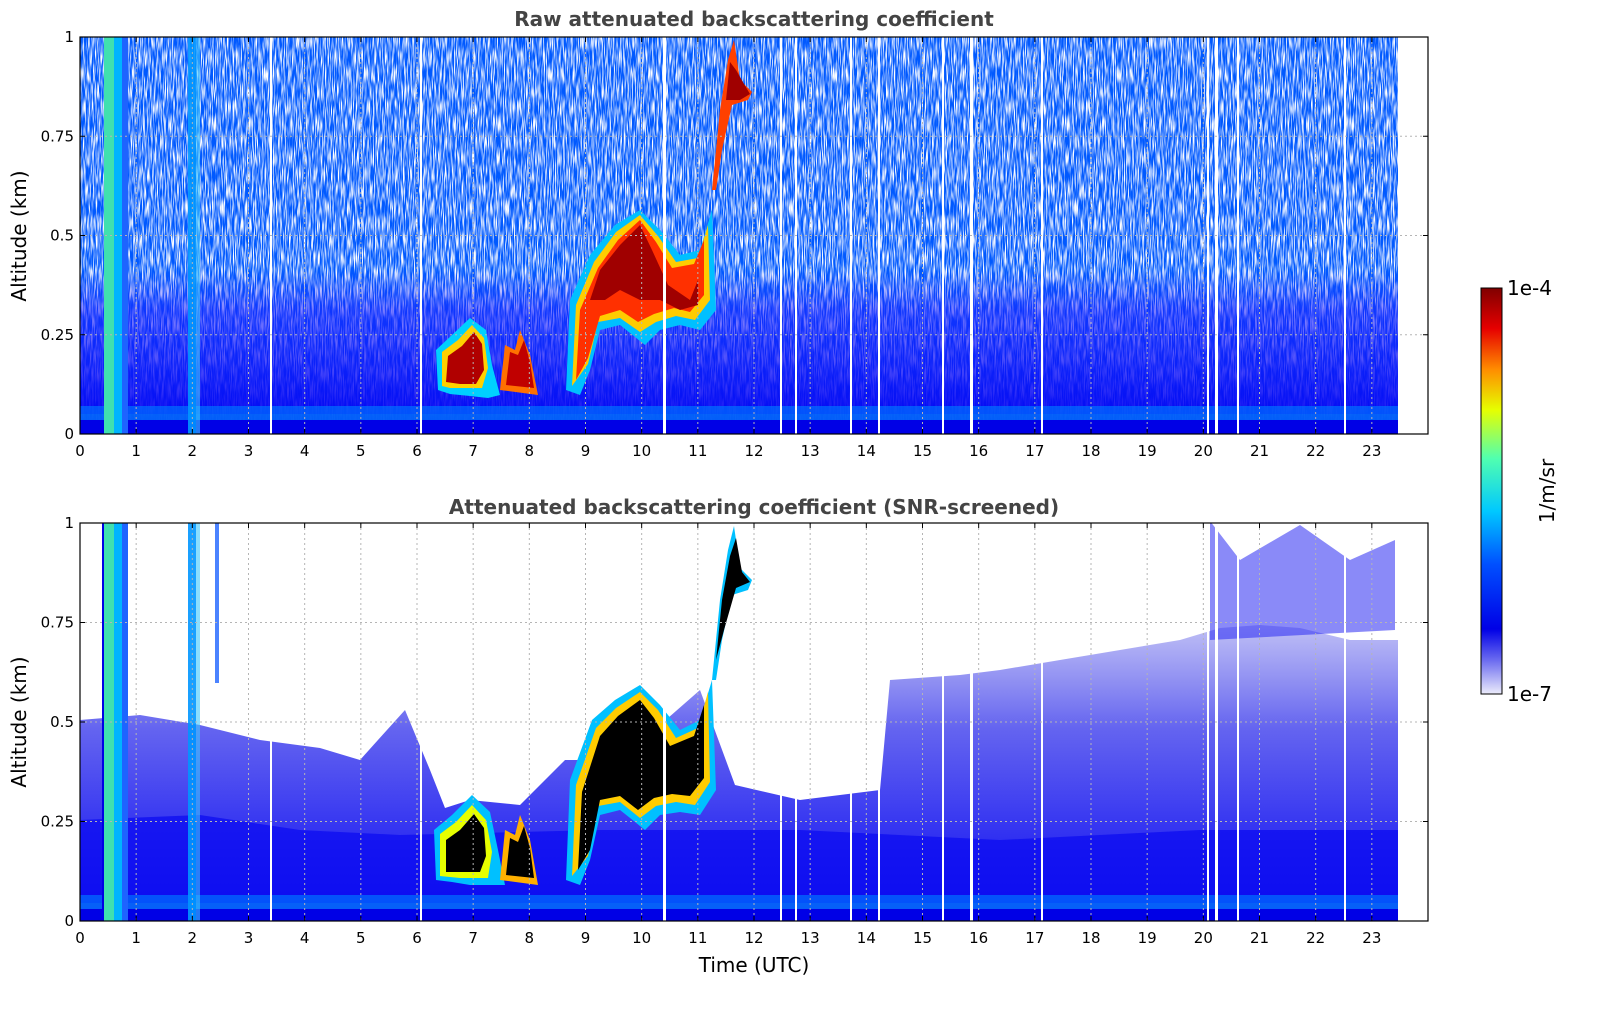  What do you see at coordinates (1491, 491) in the screenshot?
I see `colorbar-gradient` at bounding box center [1491, 491].